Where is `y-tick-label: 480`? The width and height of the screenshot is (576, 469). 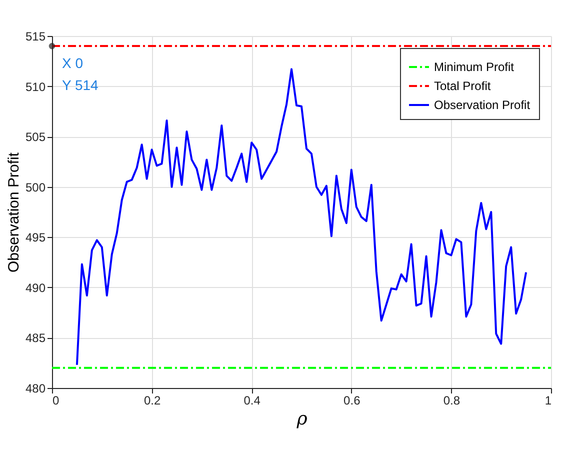
y-tick-label: 480 is located at coordinates (35, 389).